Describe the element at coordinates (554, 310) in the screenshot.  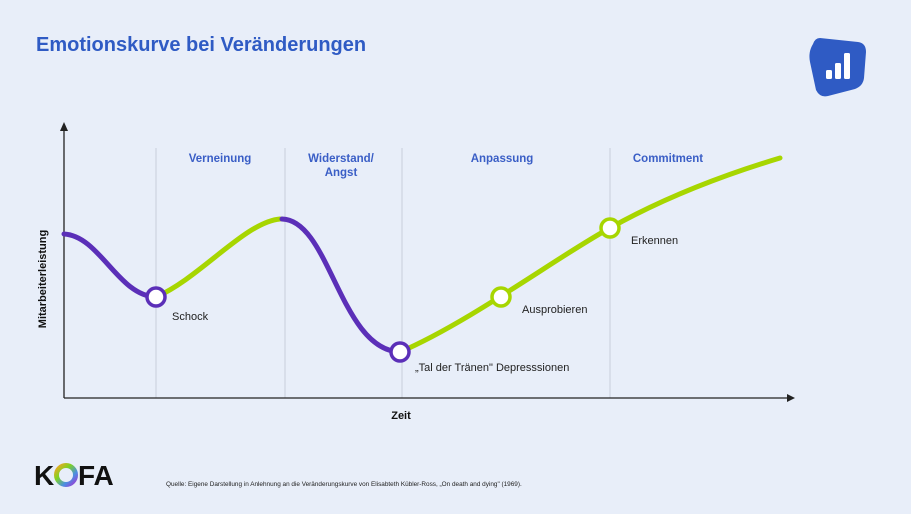
I see `milestone-label-ausprobieren: Ausprobieren` at that location.